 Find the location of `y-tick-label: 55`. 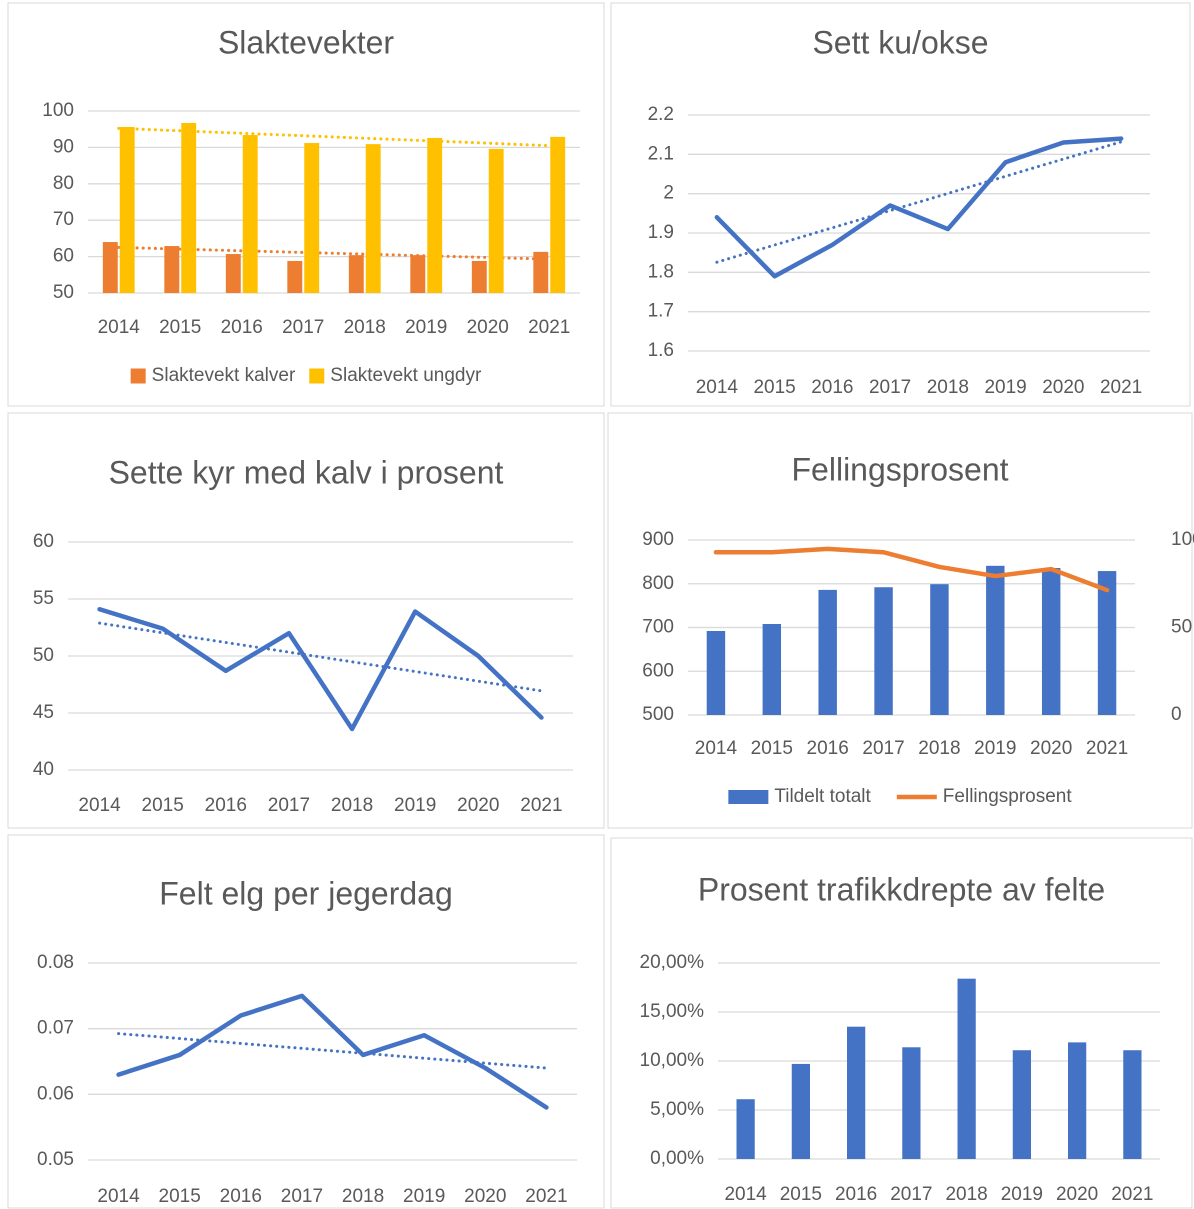

y-tick-label: 55 is located at coordinates (43, 598).